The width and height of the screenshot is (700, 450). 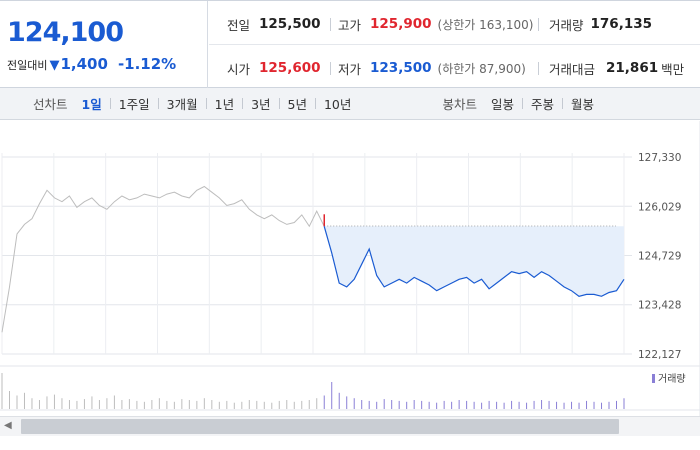 I want to click on period-1y: 1년, so click(x=224, y=104).